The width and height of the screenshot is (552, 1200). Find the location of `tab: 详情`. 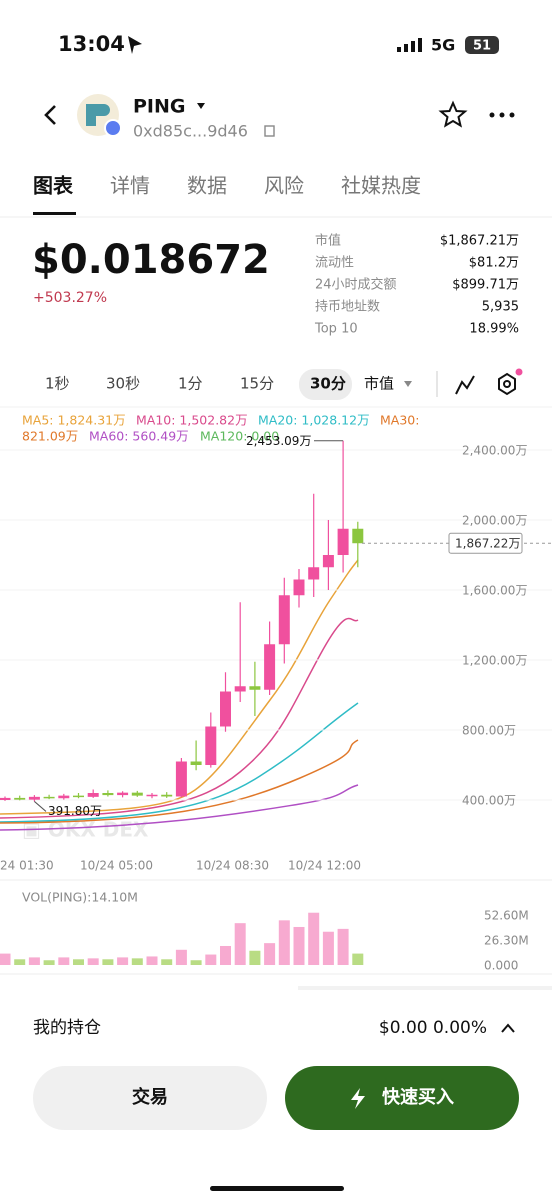

tab: 详情 is located at coordinates (130, 186).